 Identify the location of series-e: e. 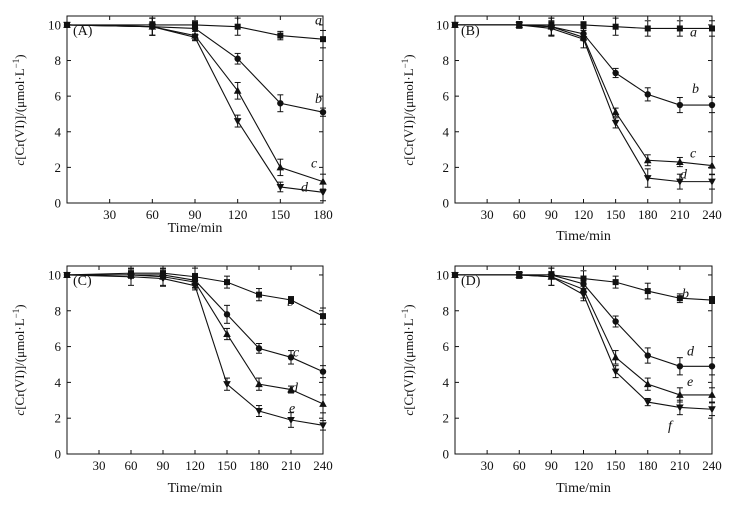
(195, 349).